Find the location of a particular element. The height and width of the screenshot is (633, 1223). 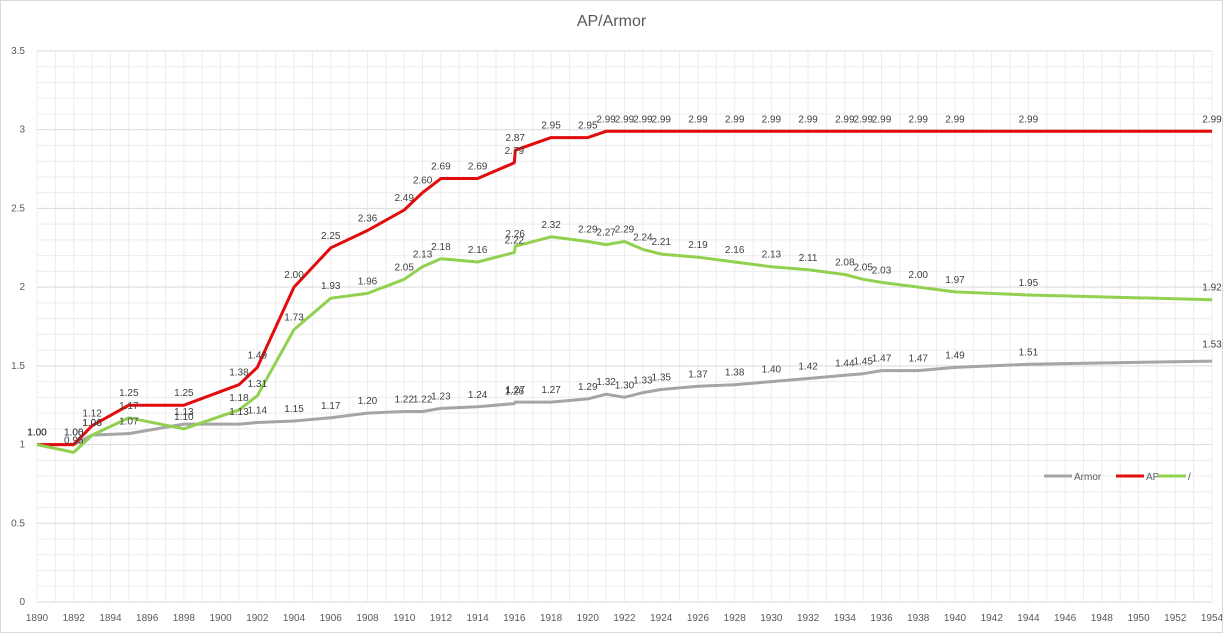

data-label: 1.20 is located at coordinates (368, 401).